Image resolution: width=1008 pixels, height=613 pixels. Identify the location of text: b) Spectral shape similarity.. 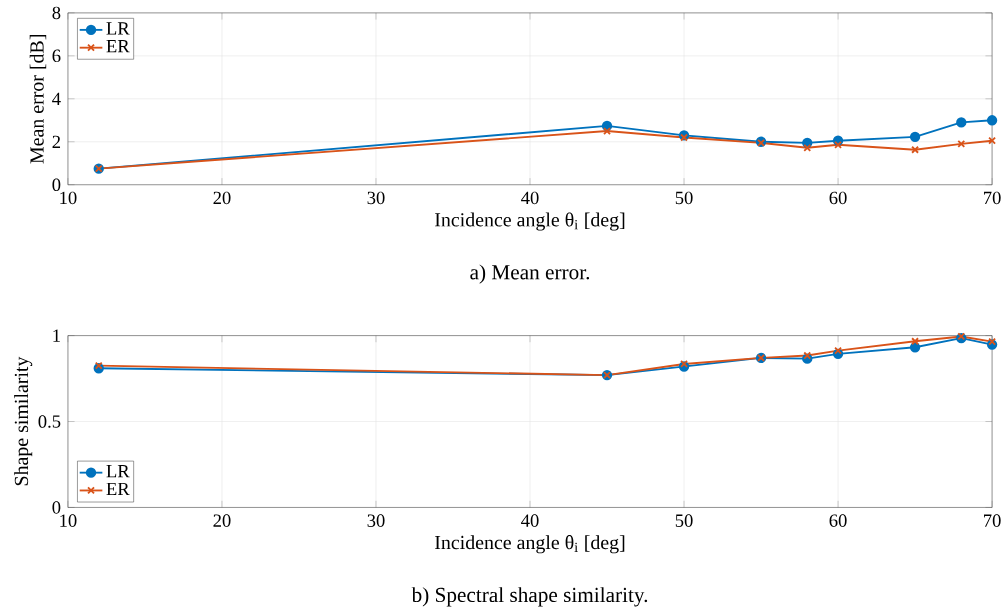
(529, 597).